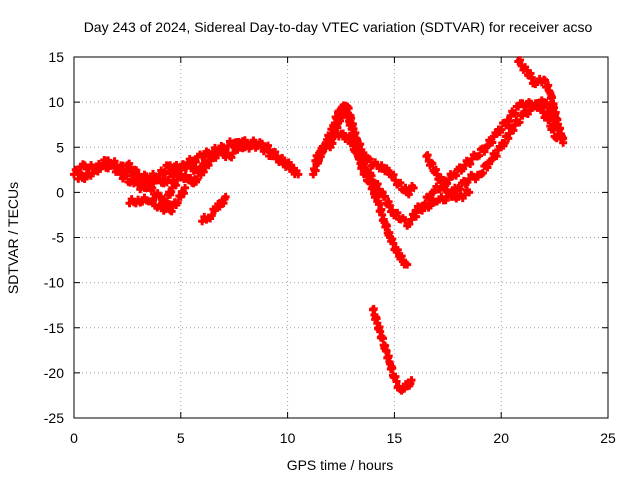 The image size is (640, 480). What do you see at coordinates (501, 438) in the screenshot?
I see `x-tick-label: 20` at bounding box center [501, 438].